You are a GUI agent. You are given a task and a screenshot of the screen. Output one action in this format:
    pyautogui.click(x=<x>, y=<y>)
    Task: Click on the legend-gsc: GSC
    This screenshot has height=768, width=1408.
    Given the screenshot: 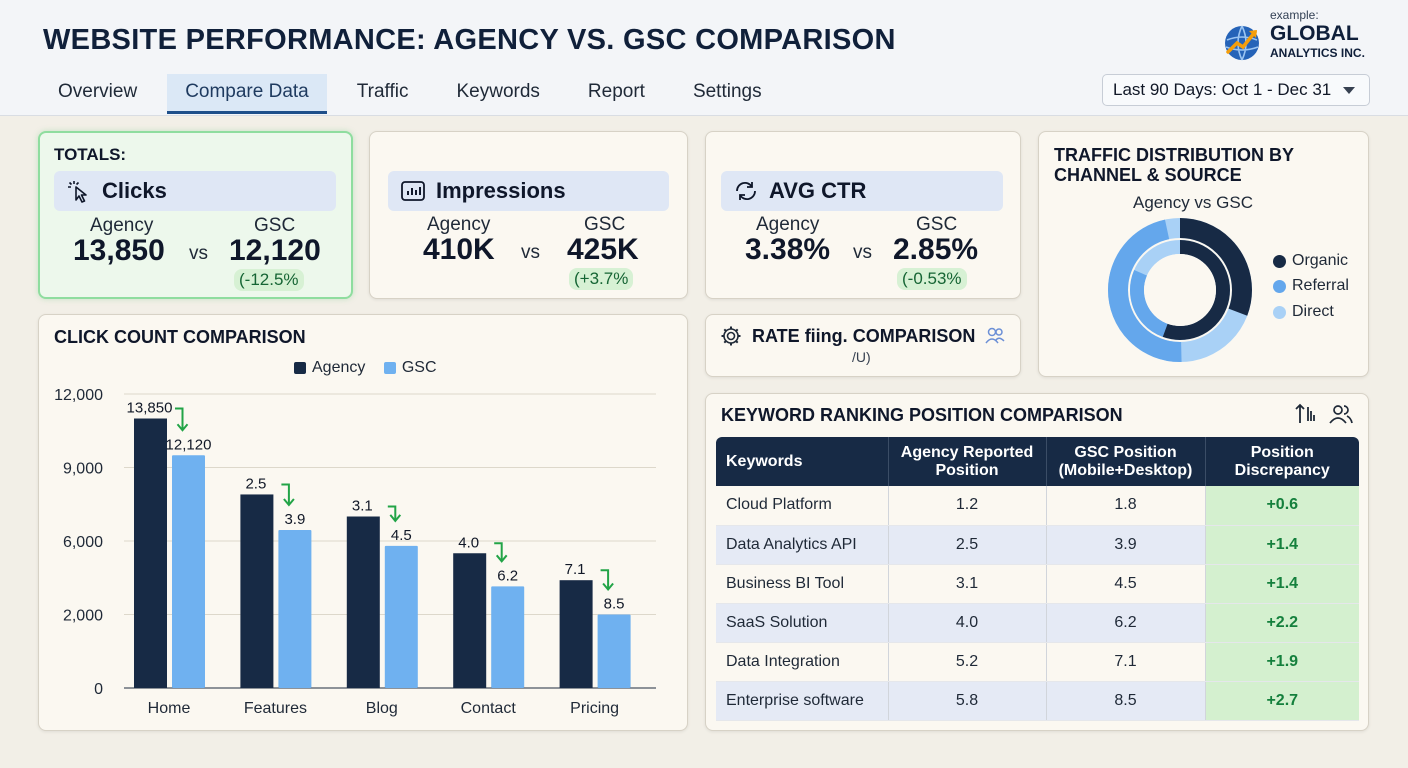 What is the action you would take?
    pyautogui.click(x=419, y=367)
    